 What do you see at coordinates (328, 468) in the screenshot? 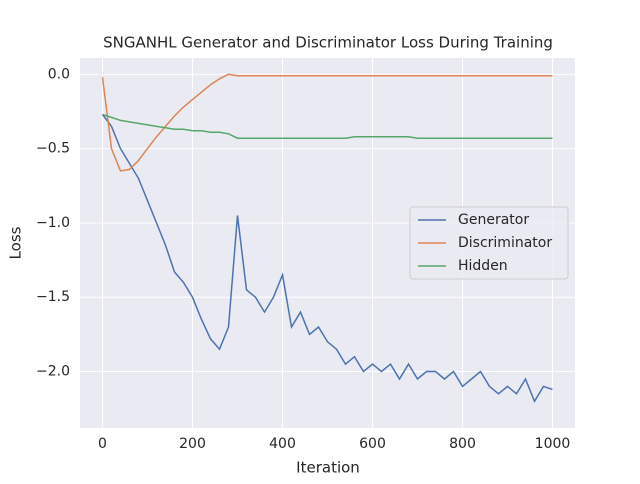
I see `x-axis-label: Iteration` at bounding box center [328, 468].